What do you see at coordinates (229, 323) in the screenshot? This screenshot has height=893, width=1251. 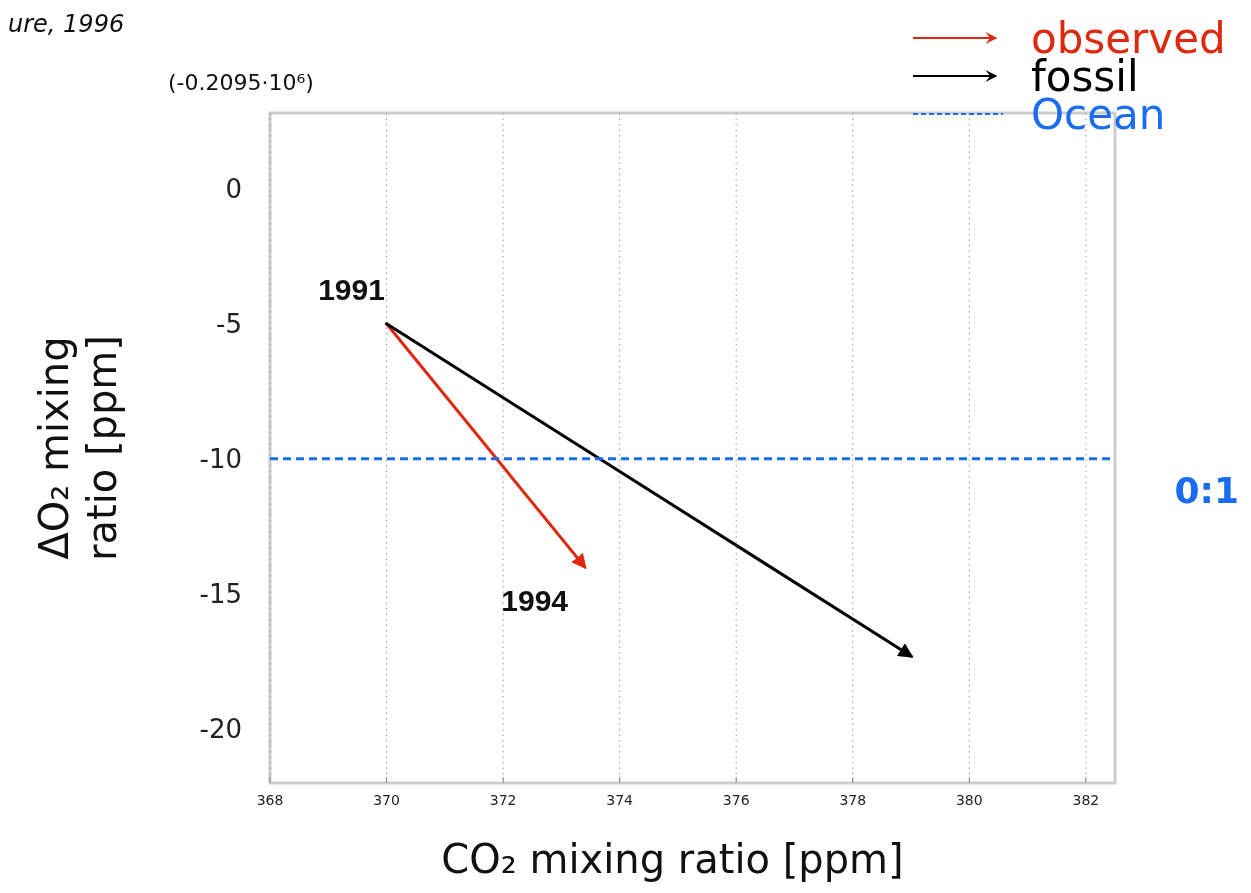 I see `y-tick-label: -5` at bounding box center [229, 323].